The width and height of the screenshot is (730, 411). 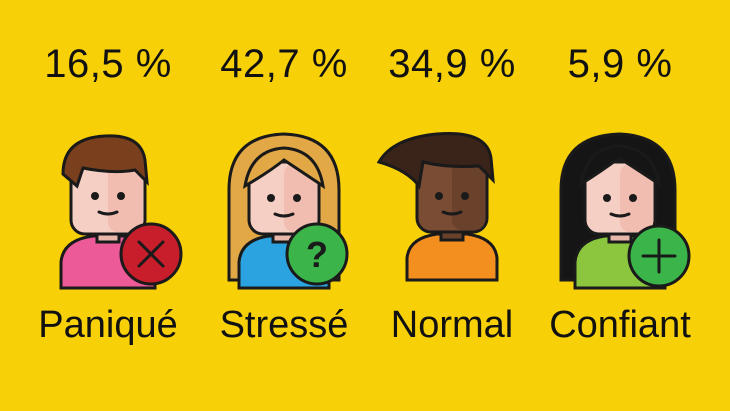 I want to click on category-label-stresse: Stressé, so click(x=284, y=325).